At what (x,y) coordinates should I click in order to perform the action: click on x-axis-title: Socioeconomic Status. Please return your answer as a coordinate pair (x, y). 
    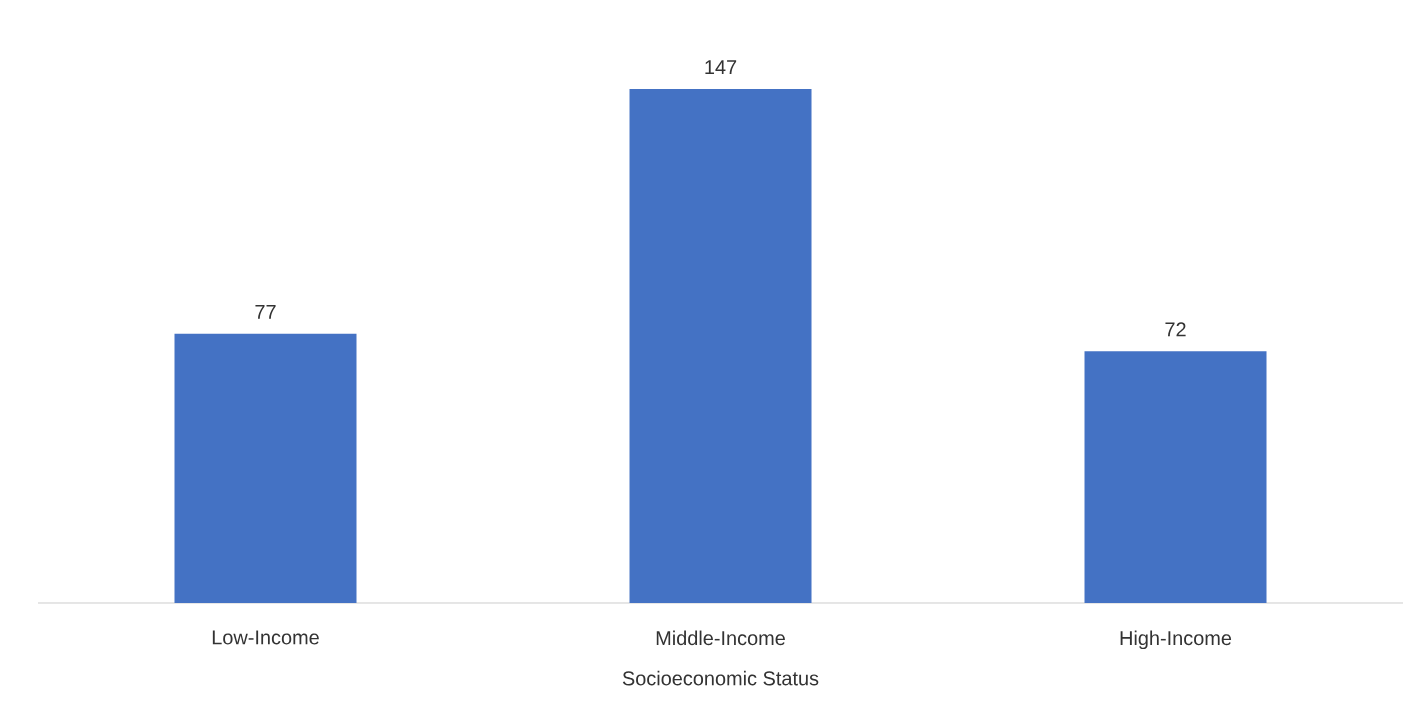
    Looking at the image, I should click on (720, 678).